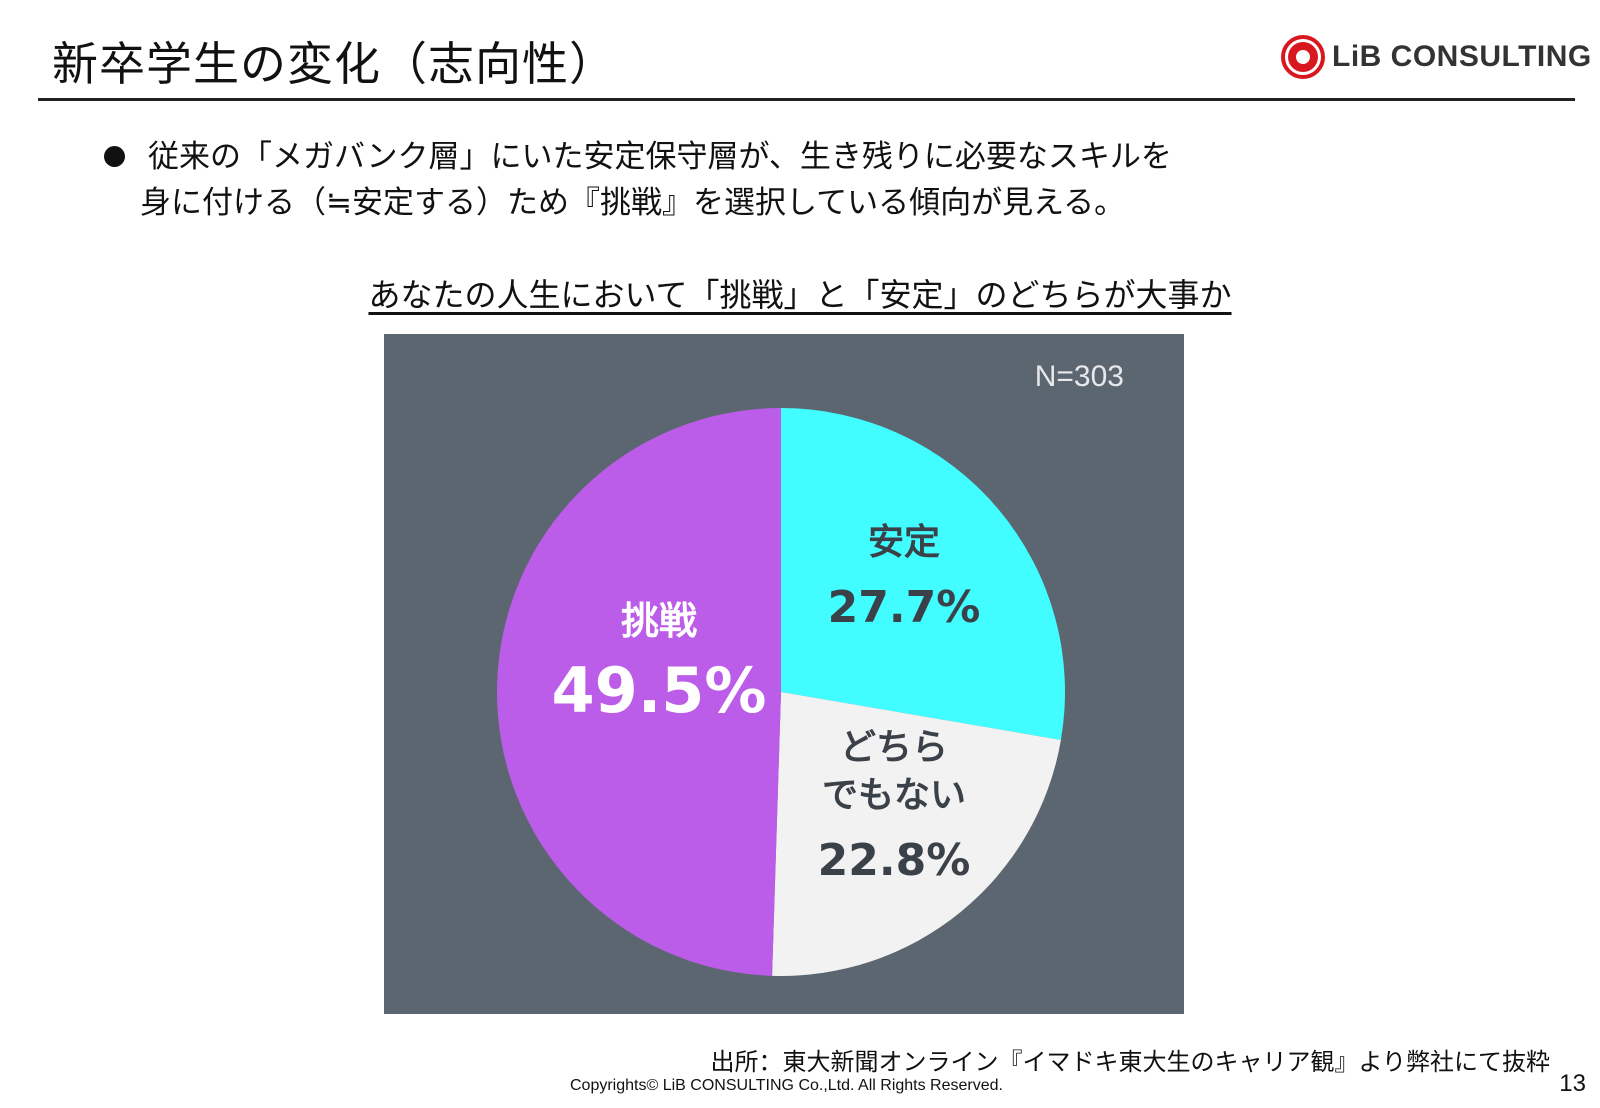 Image resolution: width=1600 pixels, height=1108 pixels. What do you see at coordinates (894, 795) in the screenshot?
I see `slice-label-neither-2: でもない` at bounding box center [894, 795].